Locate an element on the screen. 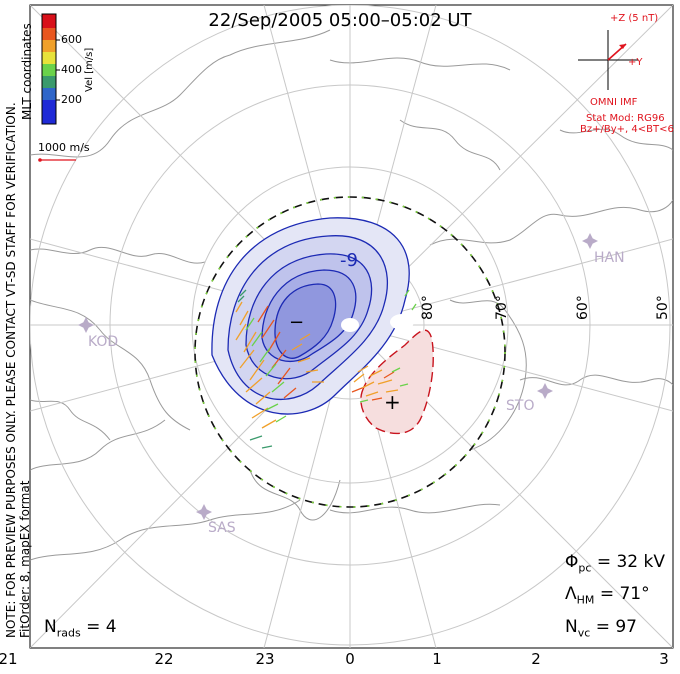 The width and height of the screenshot is (680, 674). velocity-colorbar is located at coordinates (50, 69).